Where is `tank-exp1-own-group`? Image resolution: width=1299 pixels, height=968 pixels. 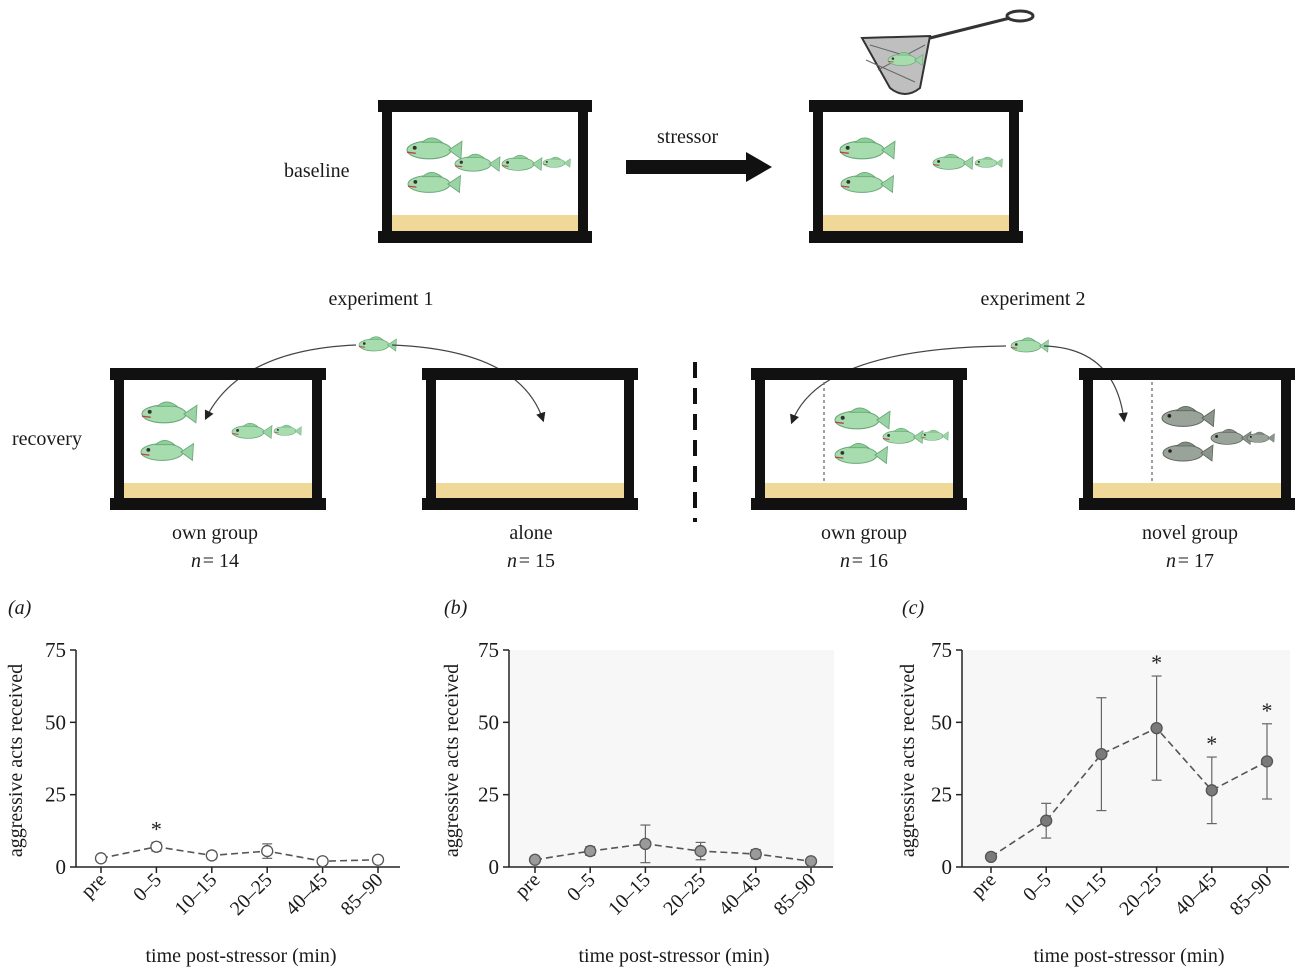
tank-exp1-own-group is located at coordinates (218, 439).